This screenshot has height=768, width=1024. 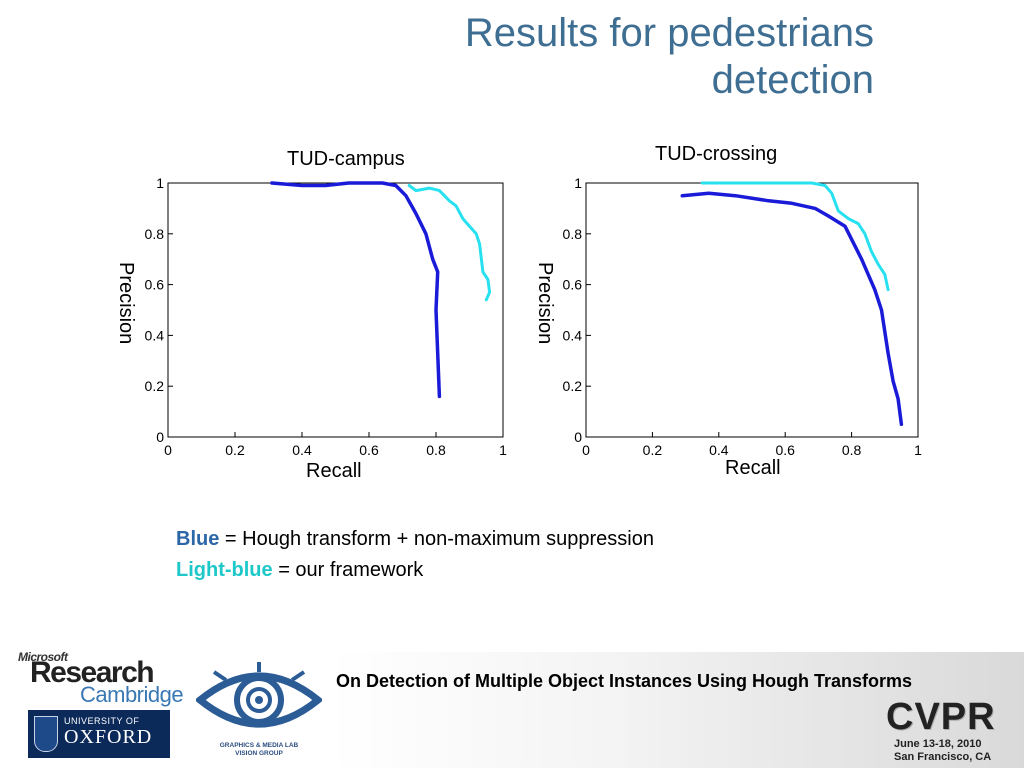 I want to click on cvpr-dates: June 13-18, 2010 San Francisco, CA, so click(x=942, y=751).